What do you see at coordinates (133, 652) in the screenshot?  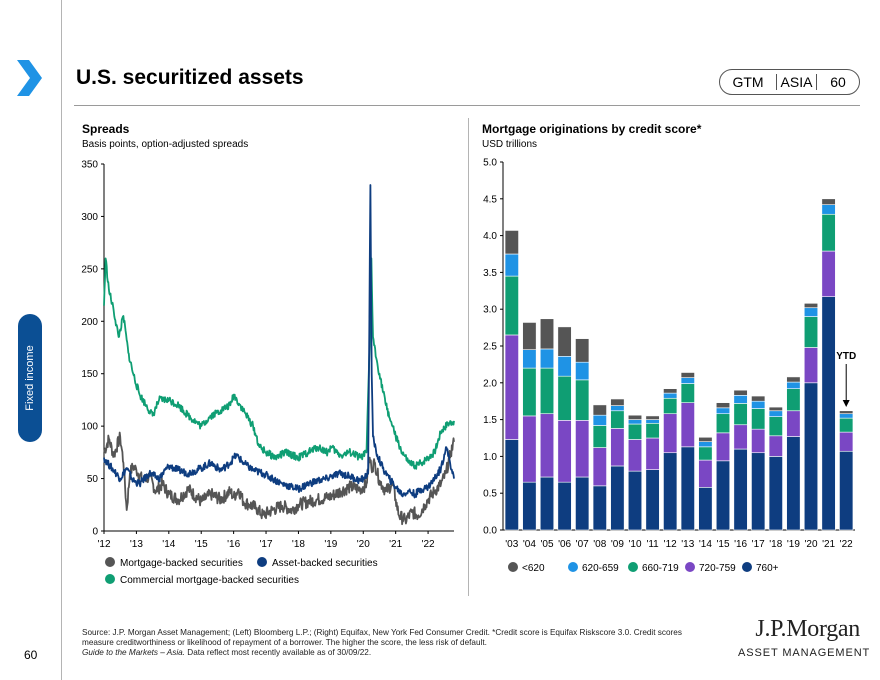 I see `source-guide-title: Guide to the Markets – Asia.` at bounding box center [133, 652].